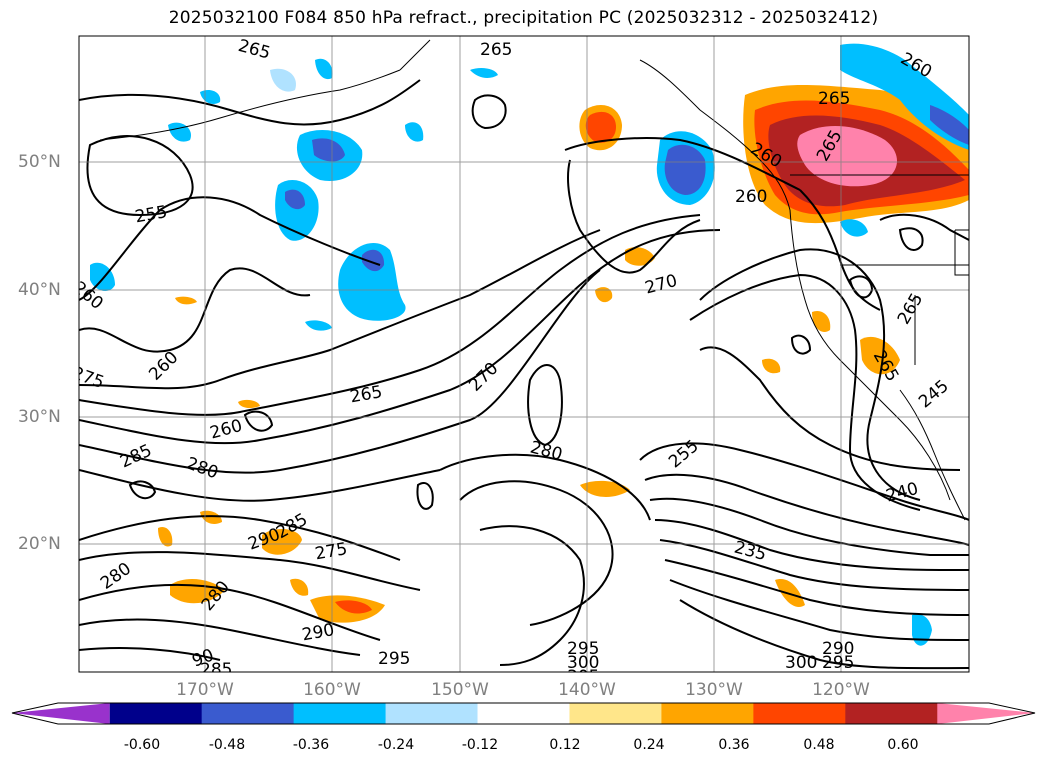  I want to click on anomaly-positive-s5-core, so click(353, 607).